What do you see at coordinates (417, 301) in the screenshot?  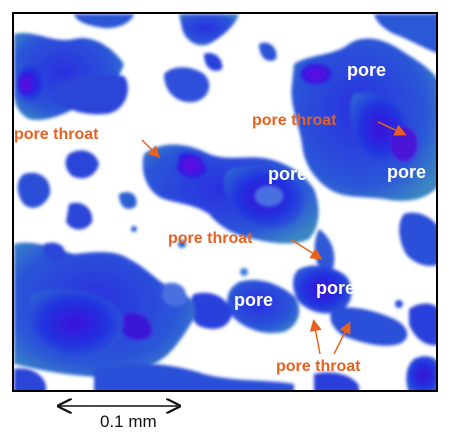 I see `pore-region-right` at bounding box center [417, 301].